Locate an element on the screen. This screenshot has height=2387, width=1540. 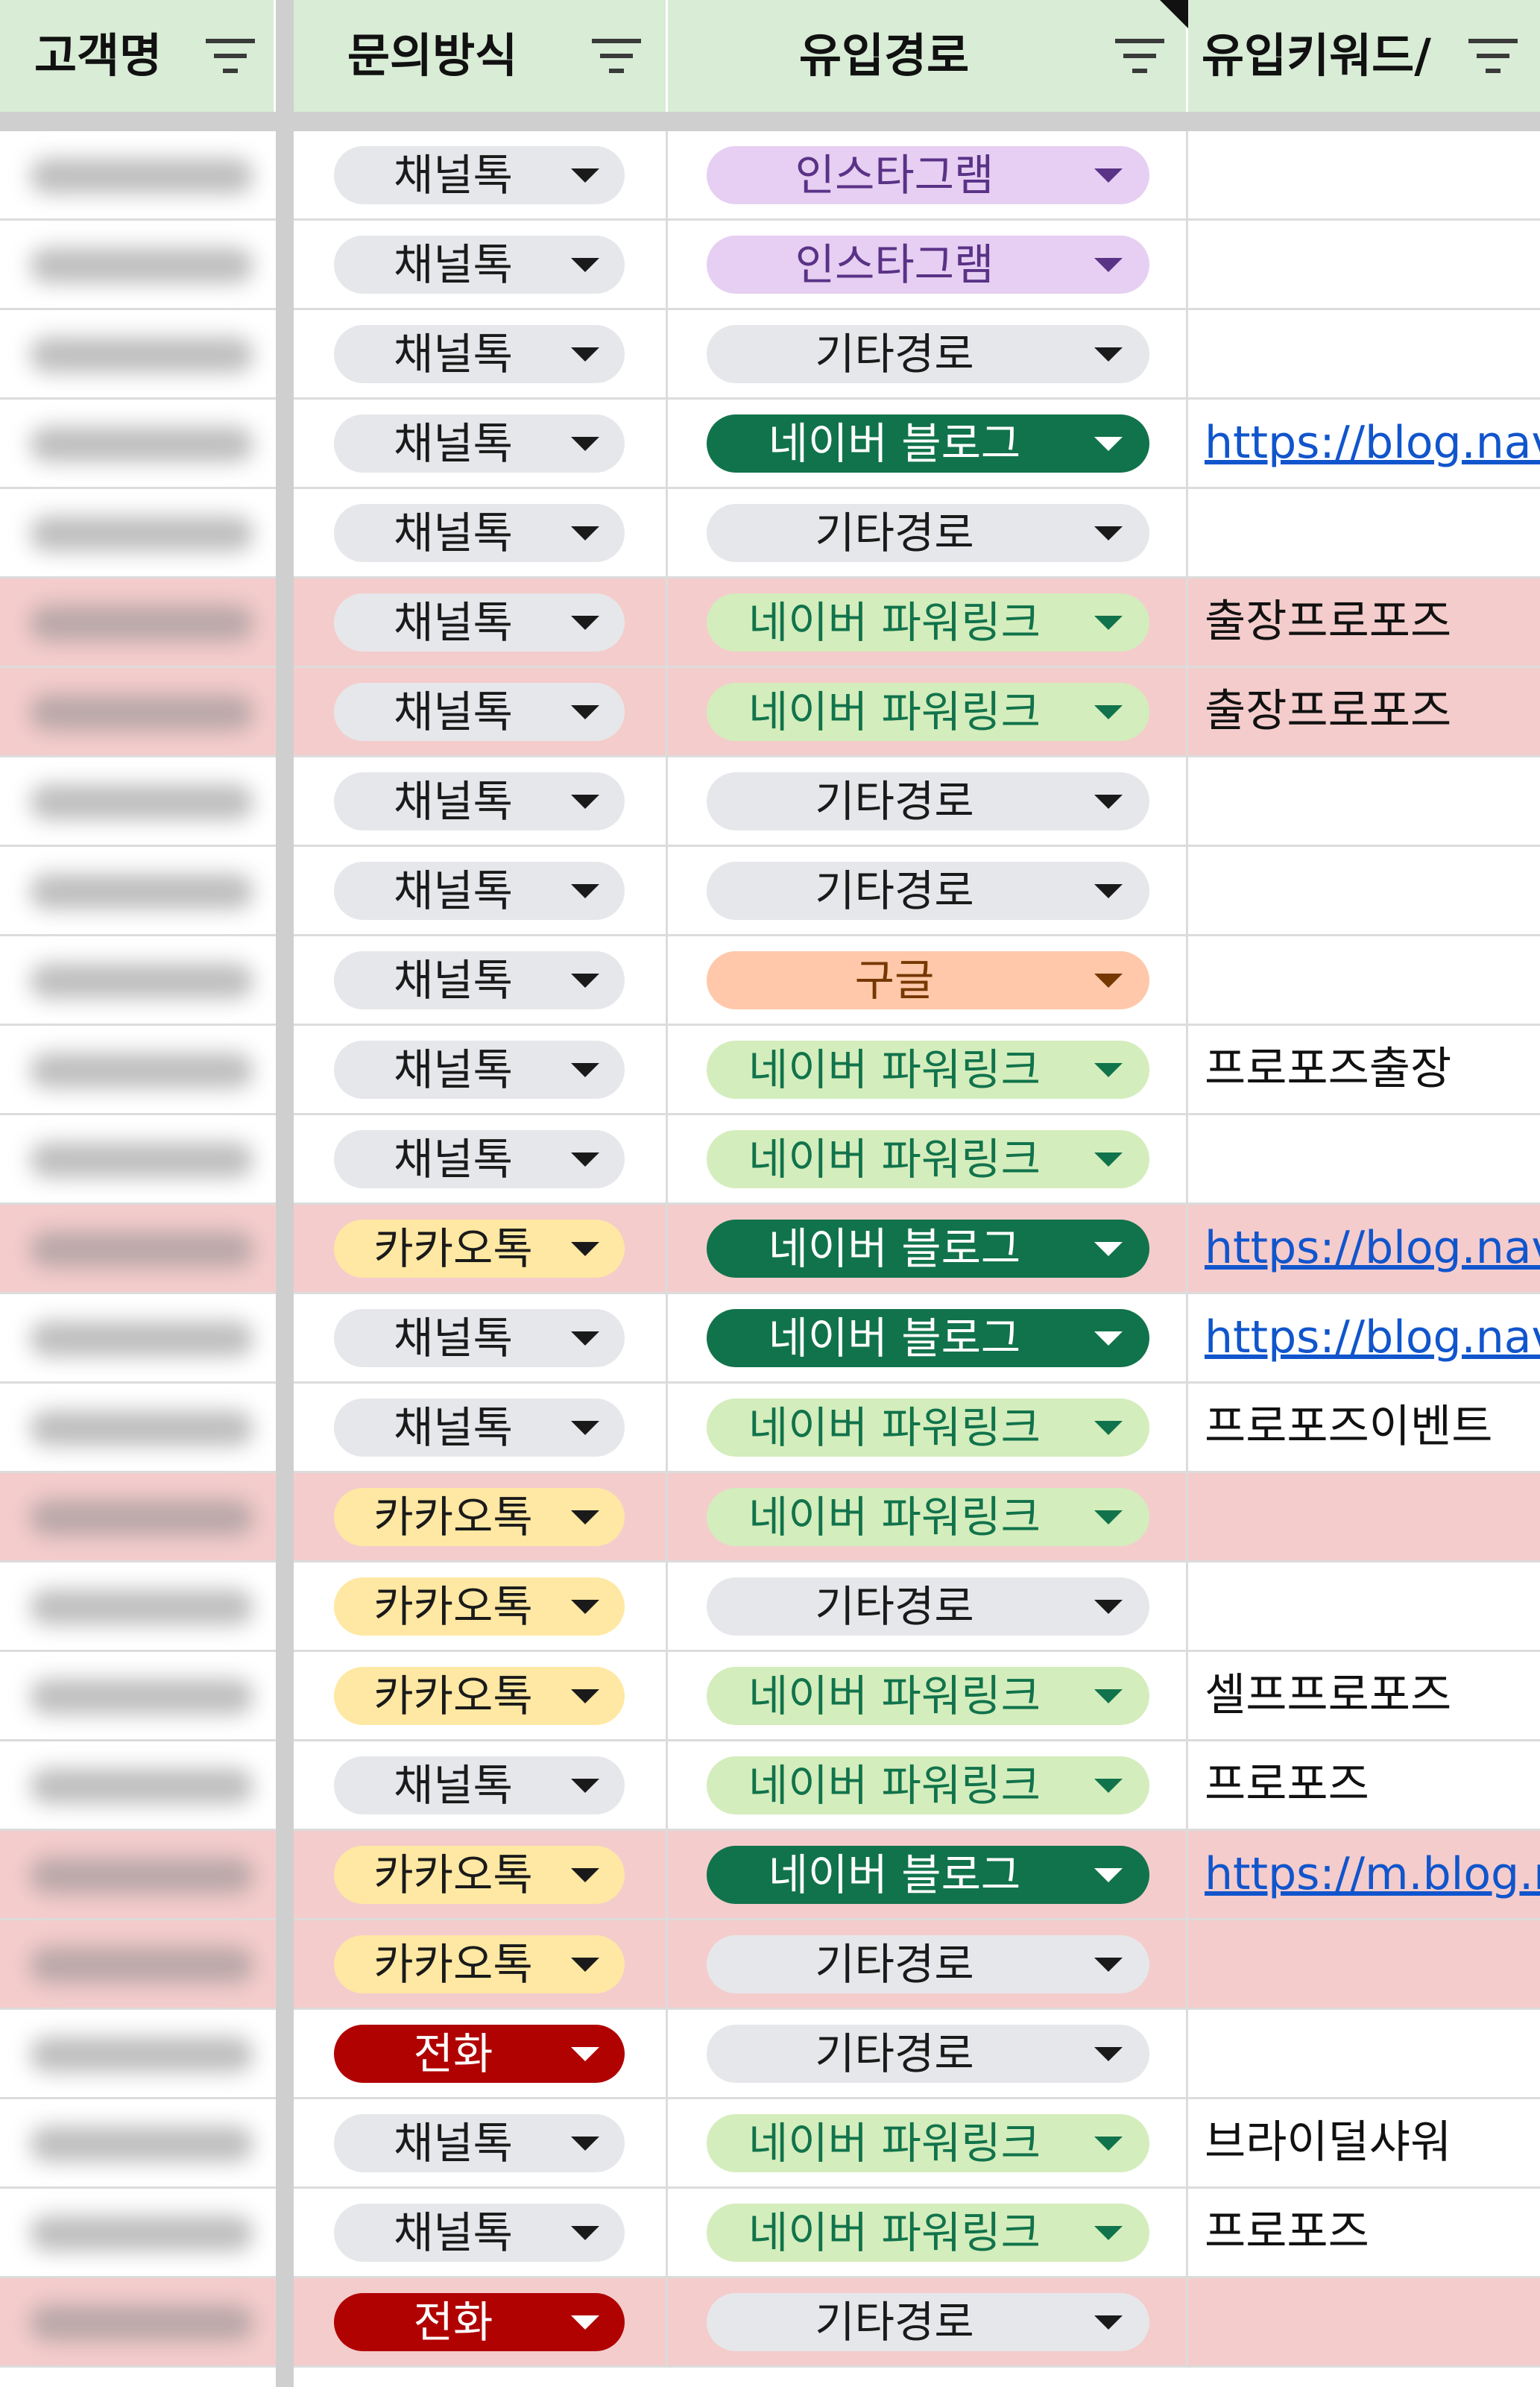
inflow-source-dropdown: 네이버 블로그 is located at coordinates (928, 1249).